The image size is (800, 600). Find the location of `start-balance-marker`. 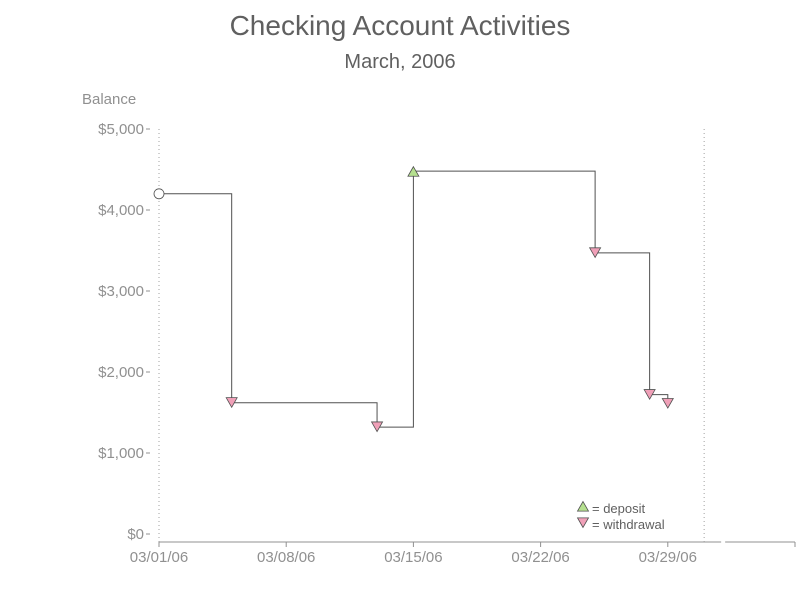

start-balance-marker is located at coordinates (159, 194).